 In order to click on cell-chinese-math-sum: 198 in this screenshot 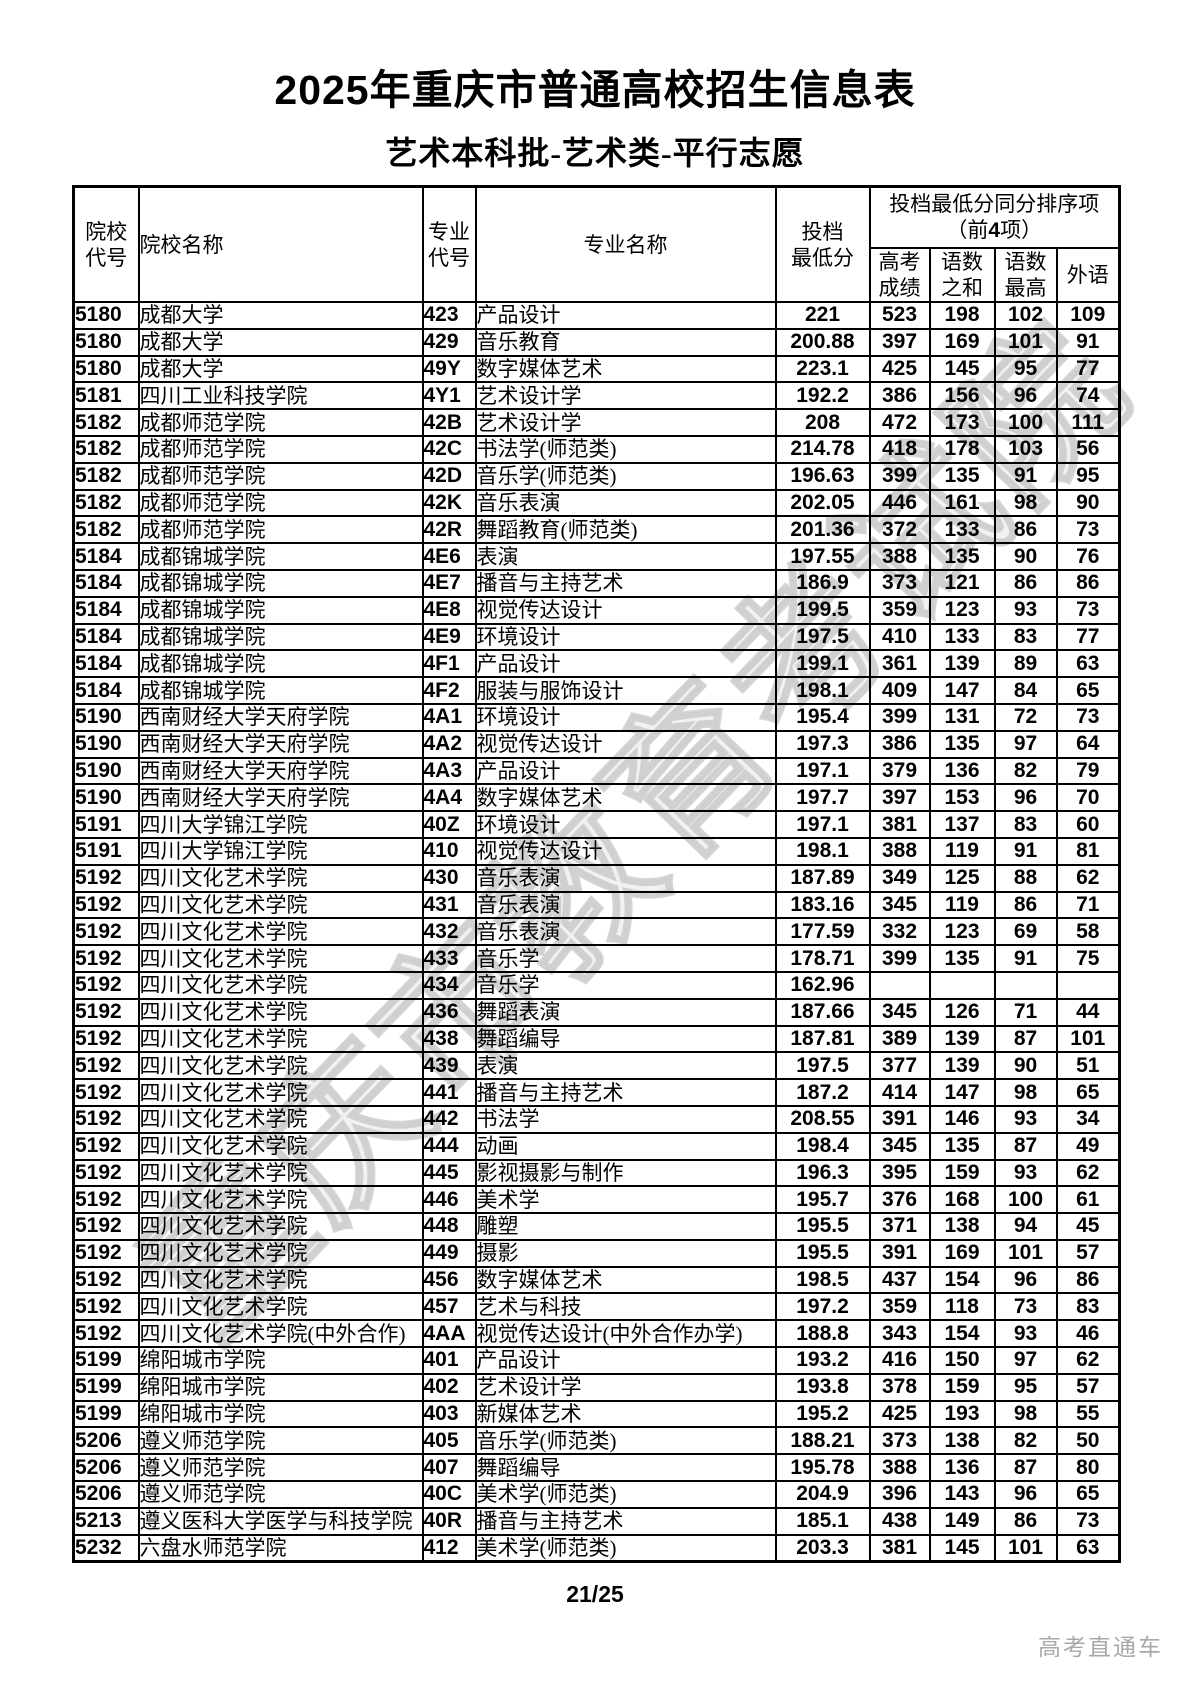, I will do `click(962, 315)`.